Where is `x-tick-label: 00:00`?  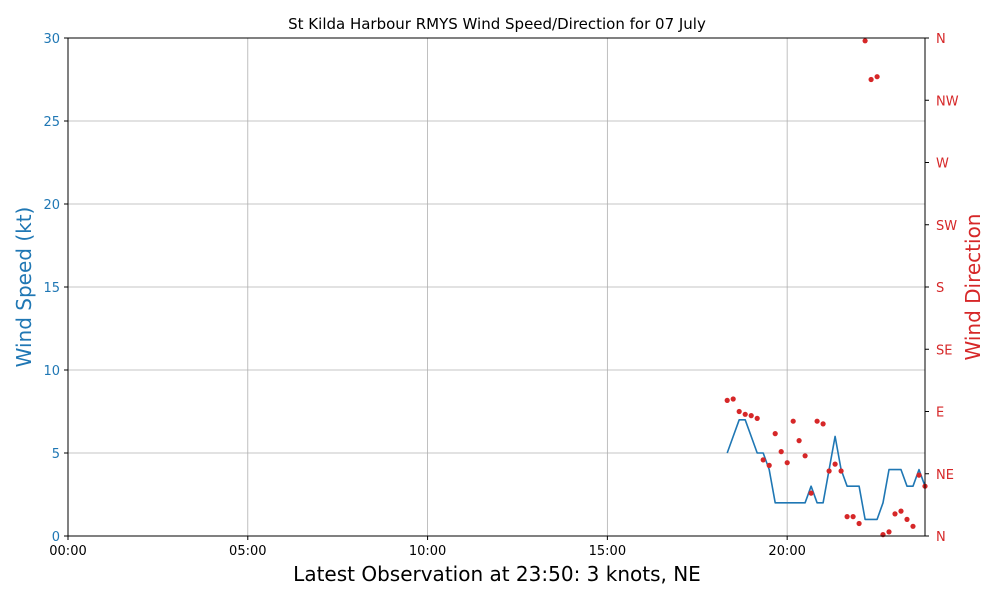 x-tick-label: 00:00 is located at coordinates (67, 551).